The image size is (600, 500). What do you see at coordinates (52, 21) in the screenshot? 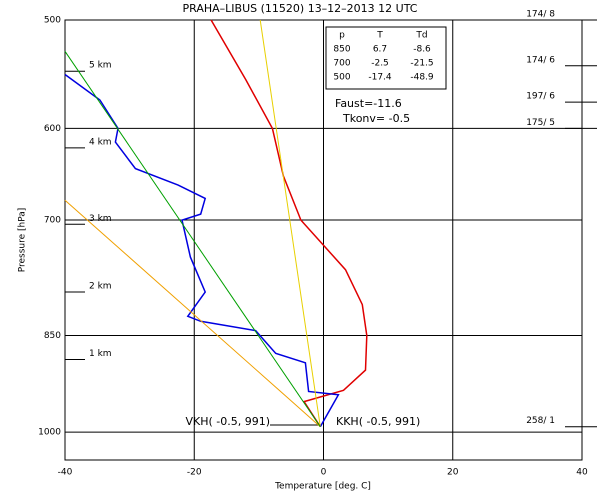
I see `y-tick-label: 500` at bounding box center [52, 21].